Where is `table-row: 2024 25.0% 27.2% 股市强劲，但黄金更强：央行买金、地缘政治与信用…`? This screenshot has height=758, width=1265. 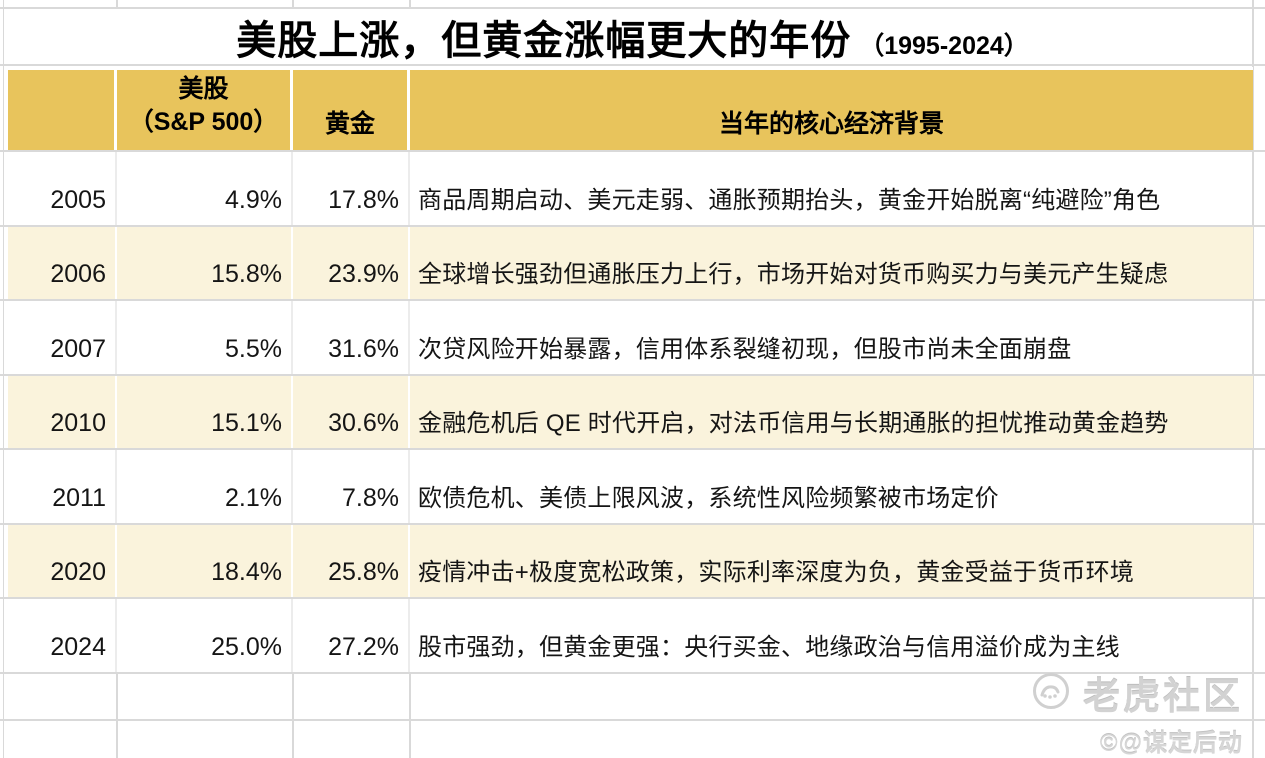
table-row: 2024 25.0% 27.2% 股市强劲，但黄金更强：央行买金、地缘政治与信用… is located at coordinates (630, 635).